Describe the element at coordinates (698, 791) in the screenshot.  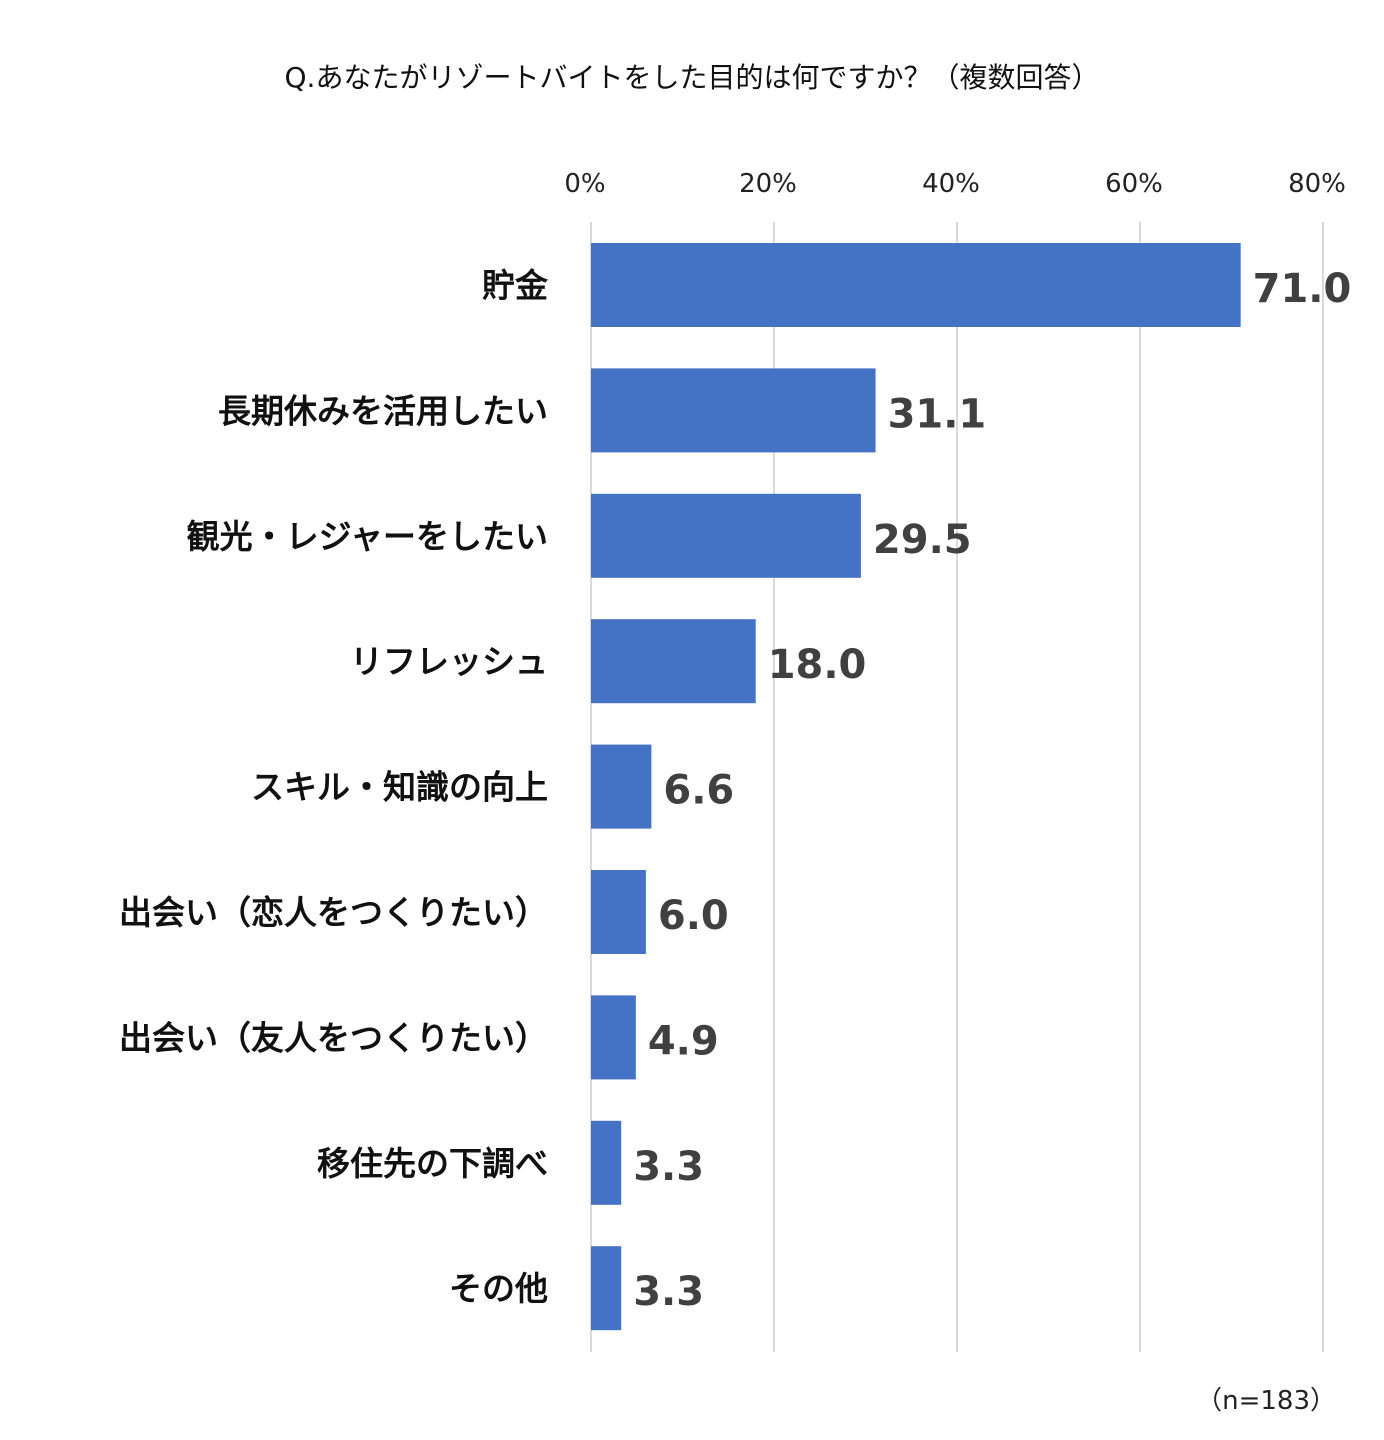
I see `value-label-5: 6.6` at that location.